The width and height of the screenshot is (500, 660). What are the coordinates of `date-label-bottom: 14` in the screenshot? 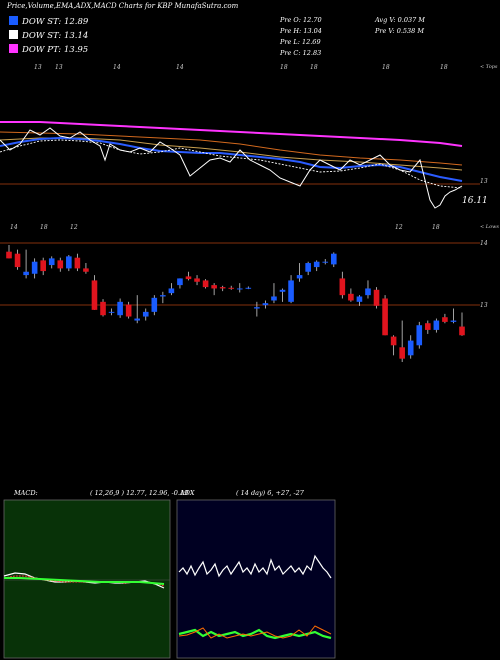 It's located at (14, 227).